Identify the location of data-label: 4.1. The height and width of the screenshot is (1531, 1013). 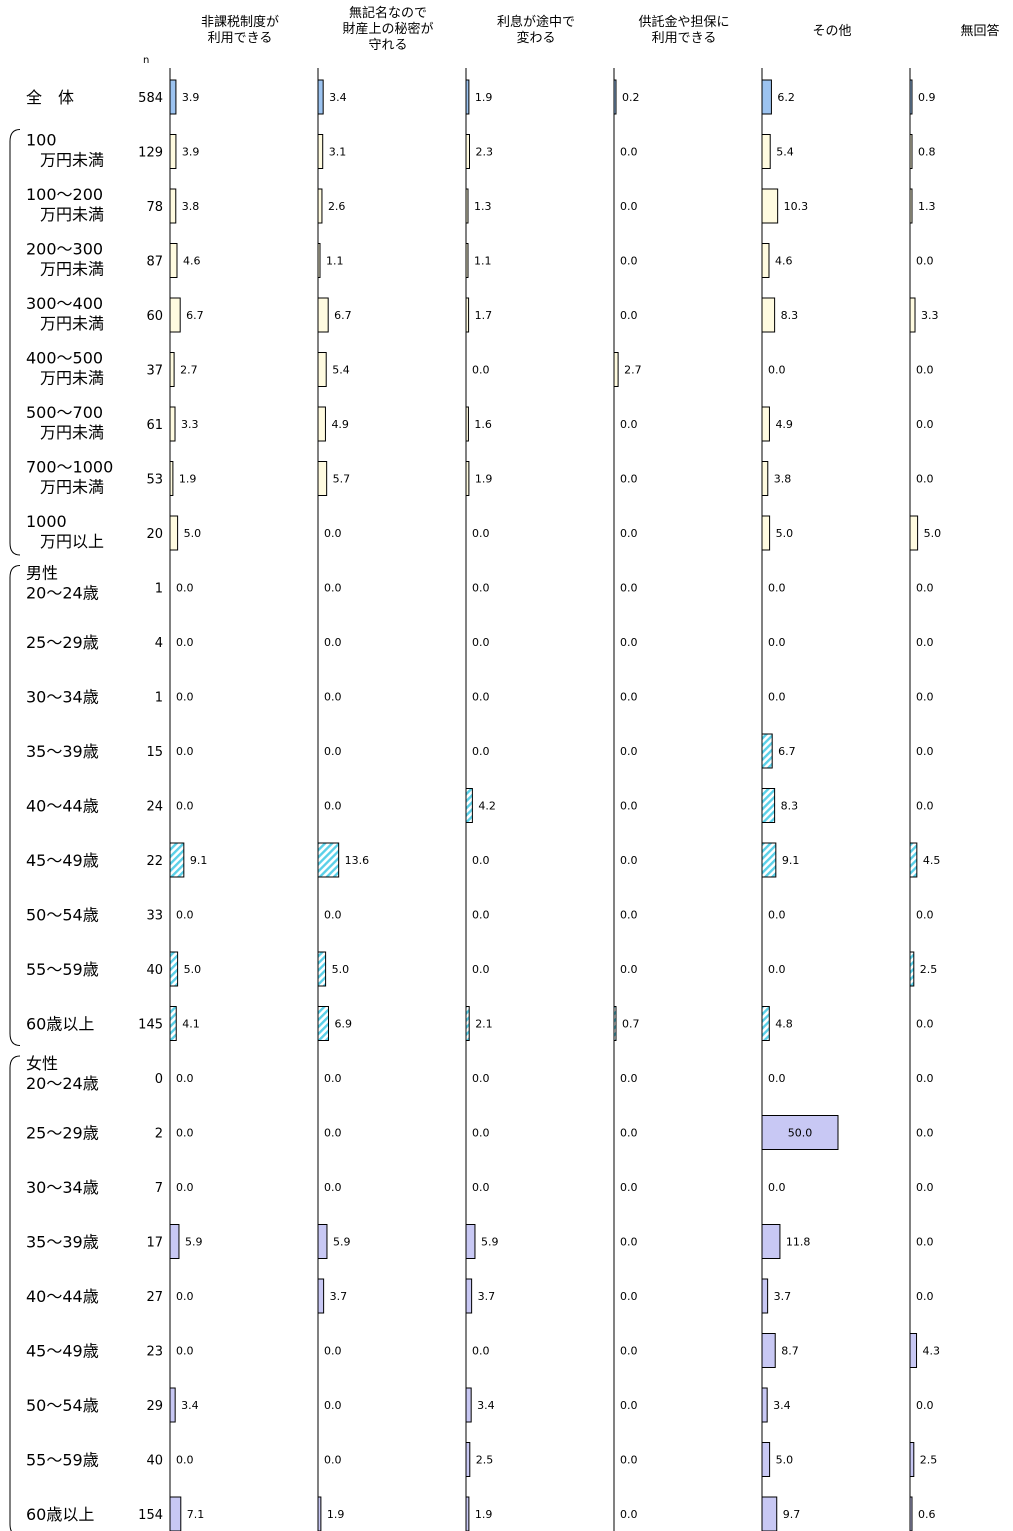
(191, 1024).